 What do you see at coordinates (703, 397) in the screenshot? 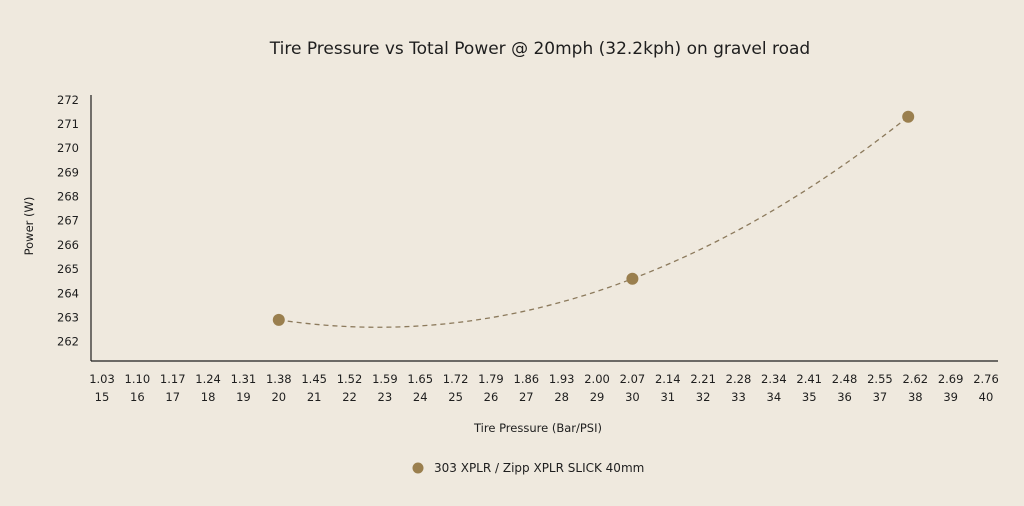
I see `x-tick-label-psi: 32` at bounding box center [703, 397].